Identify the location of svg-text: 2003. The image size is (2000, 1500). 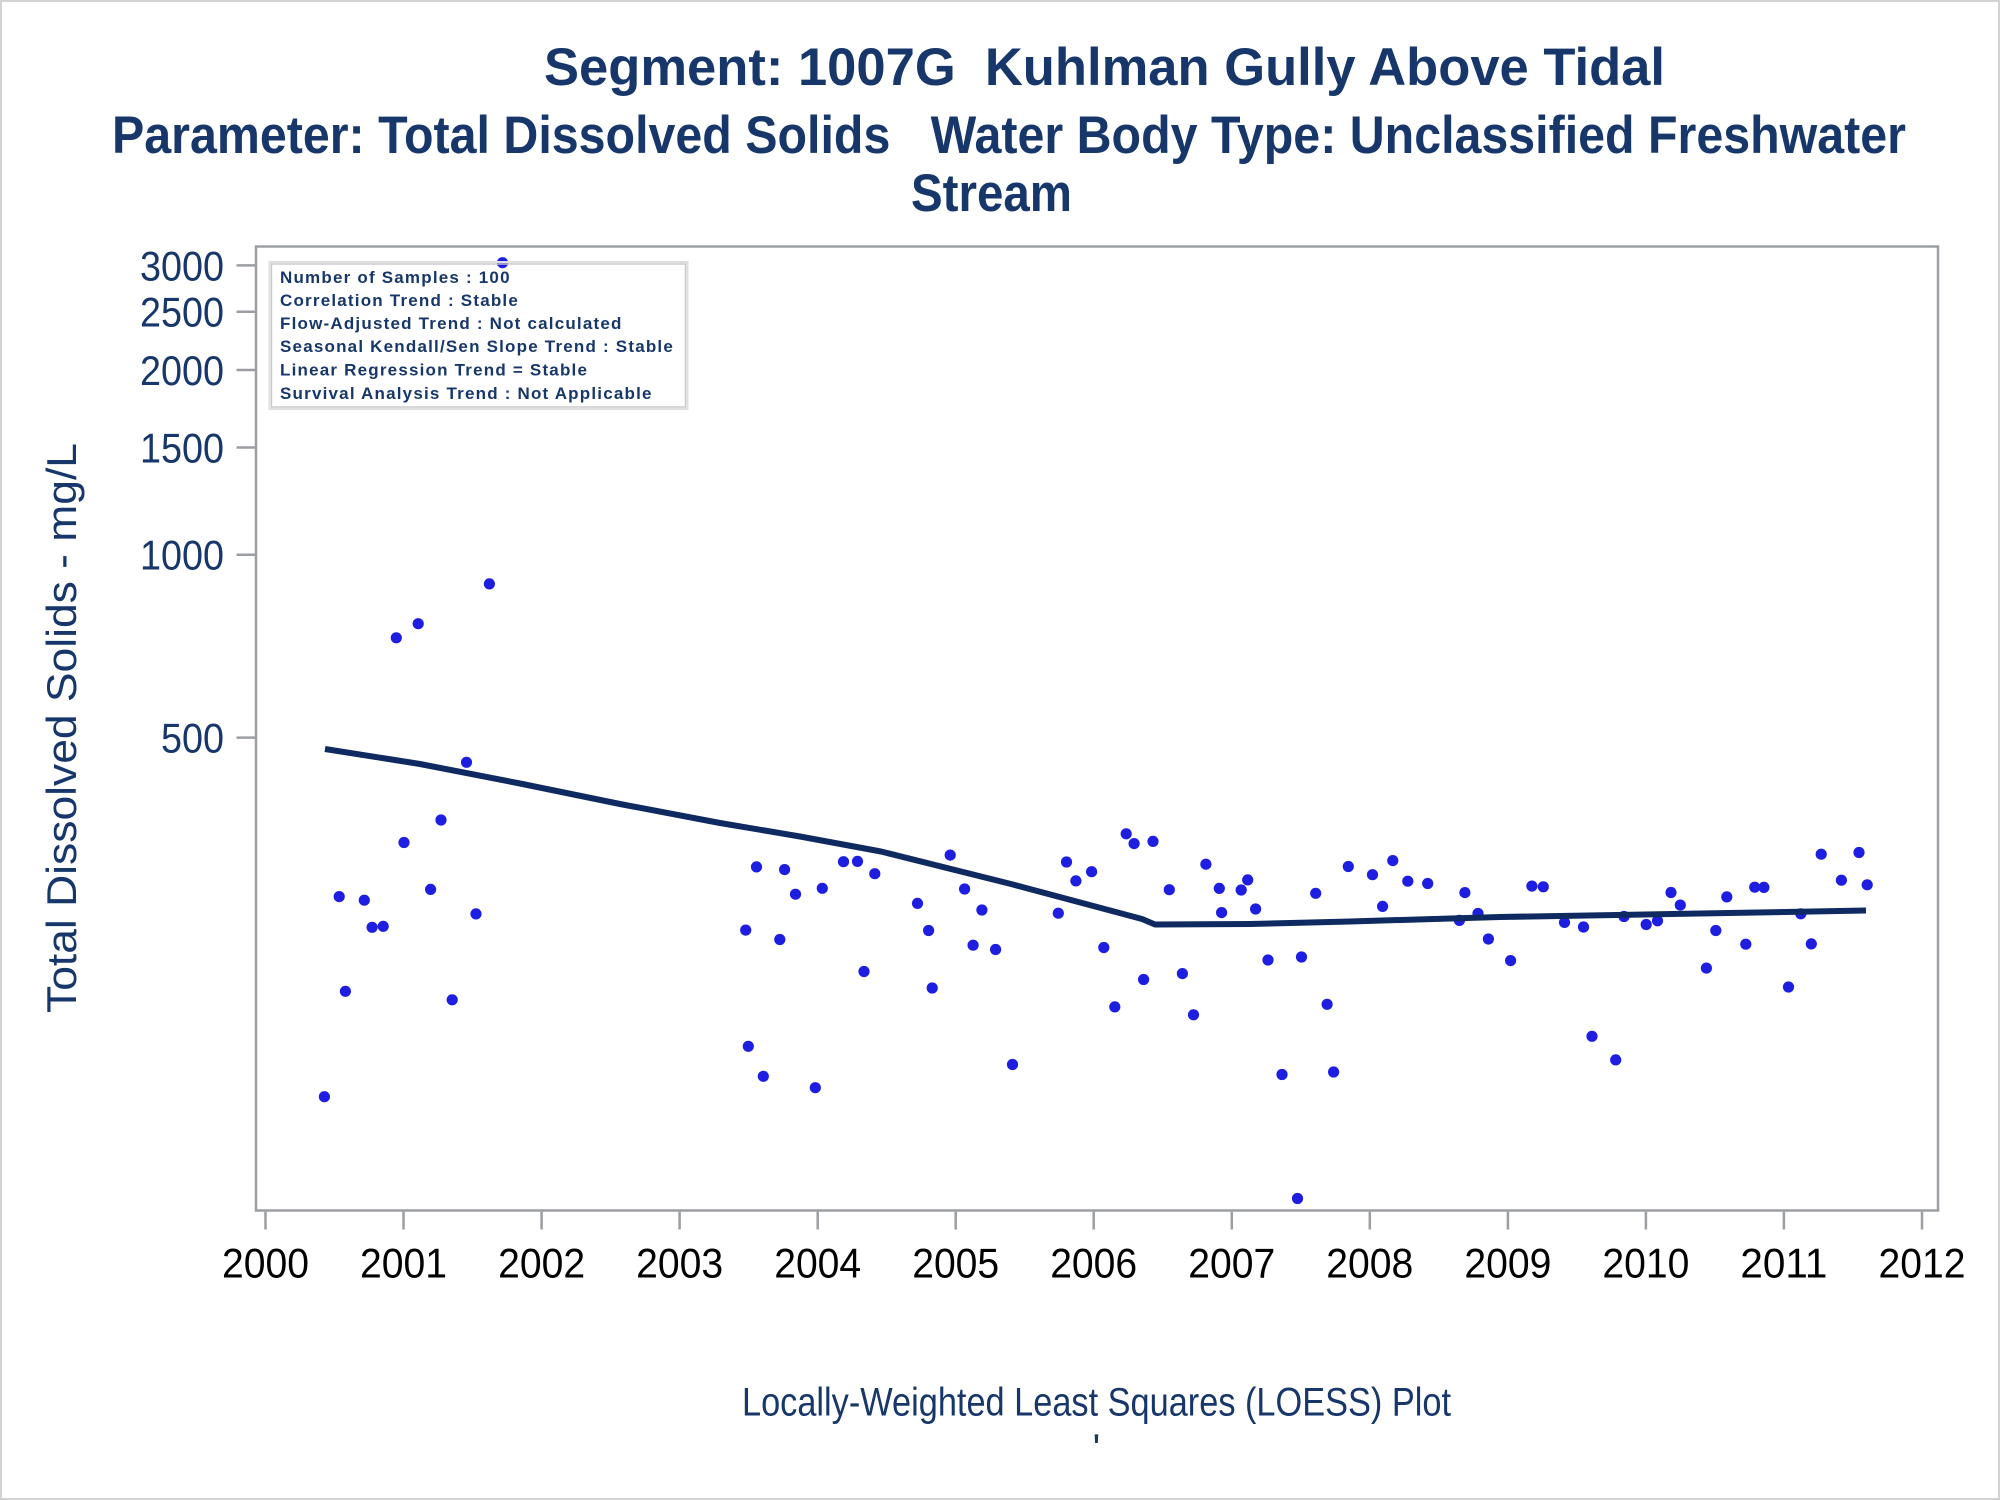
(679, 1263).